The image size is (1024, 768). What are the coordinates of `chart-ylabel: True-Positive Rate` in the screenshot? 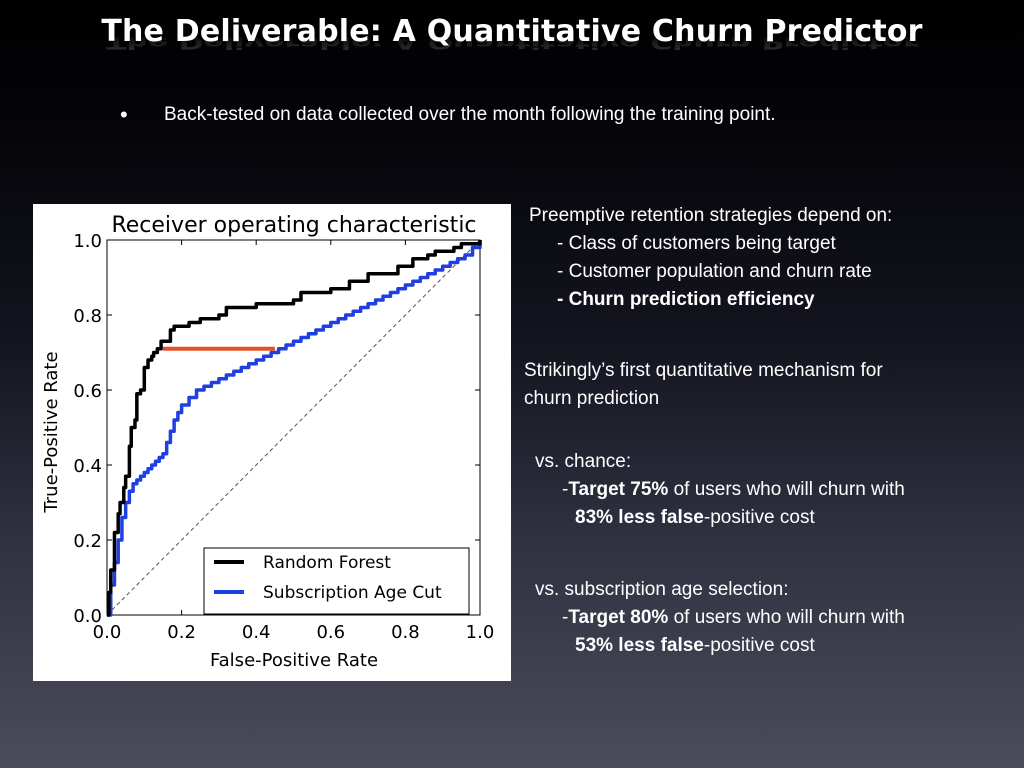 It's located at (51, 432).